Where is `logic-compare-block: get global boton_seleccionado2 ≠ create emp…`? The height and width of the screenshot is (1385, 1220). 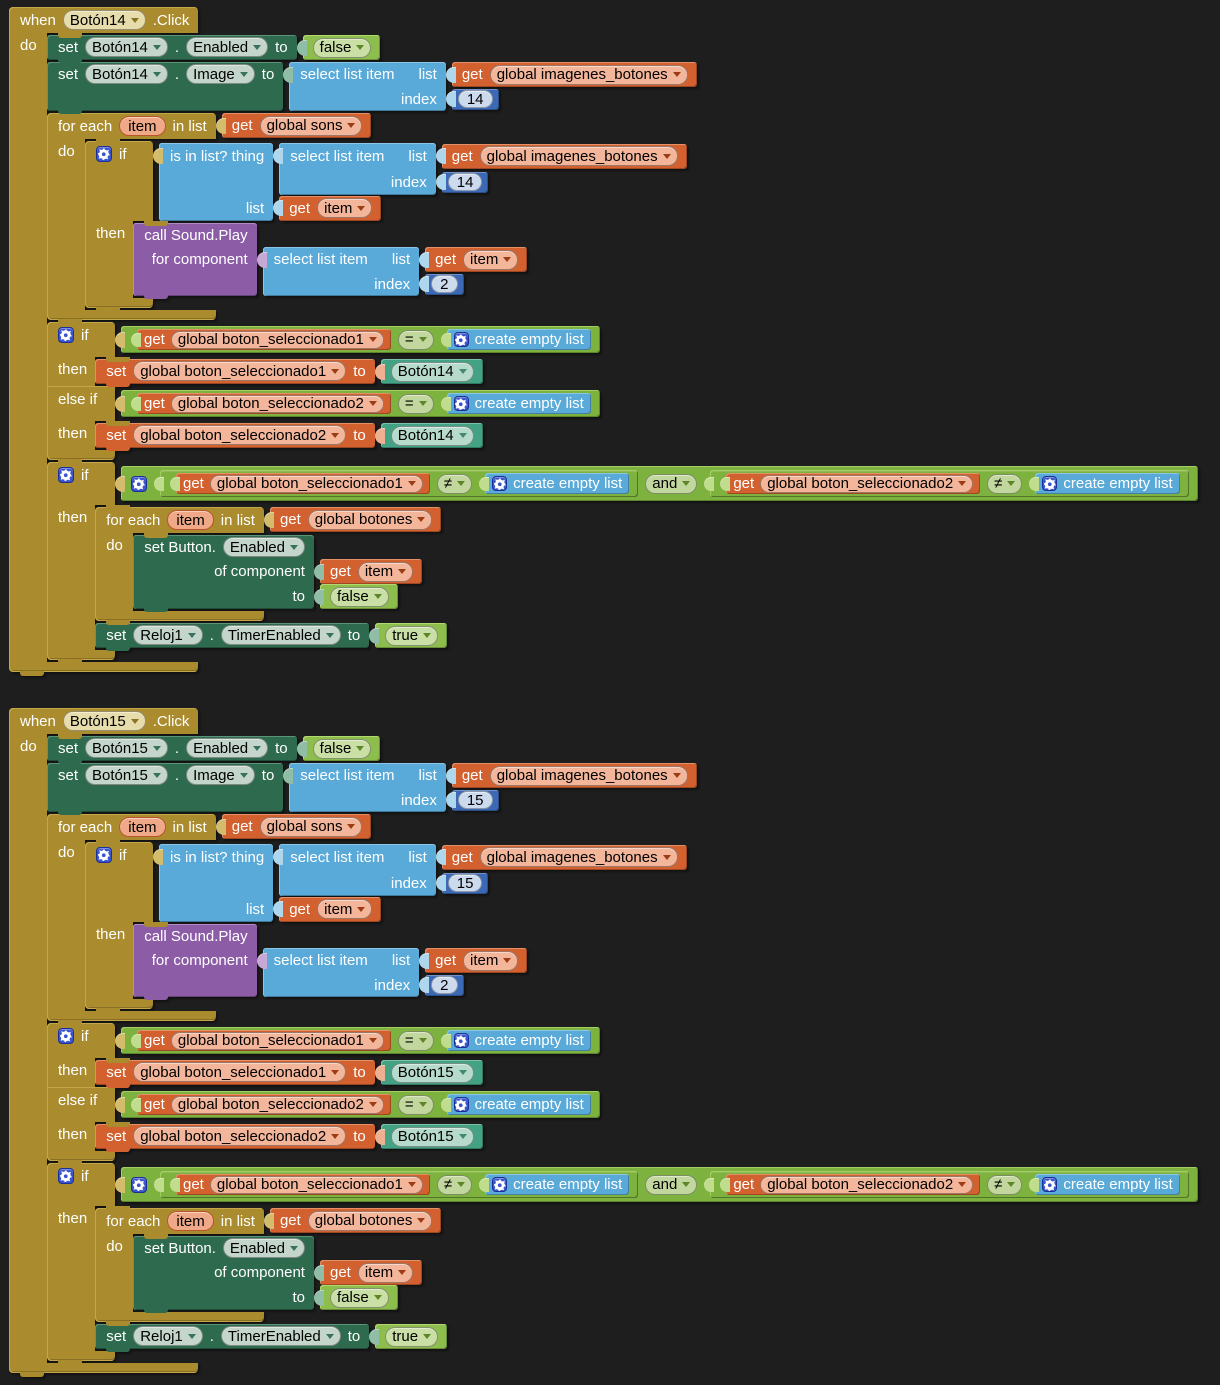 logic-compare-block: get global boton_seleccionado2 ≠ create emp… is located at coordinates (949, 483).